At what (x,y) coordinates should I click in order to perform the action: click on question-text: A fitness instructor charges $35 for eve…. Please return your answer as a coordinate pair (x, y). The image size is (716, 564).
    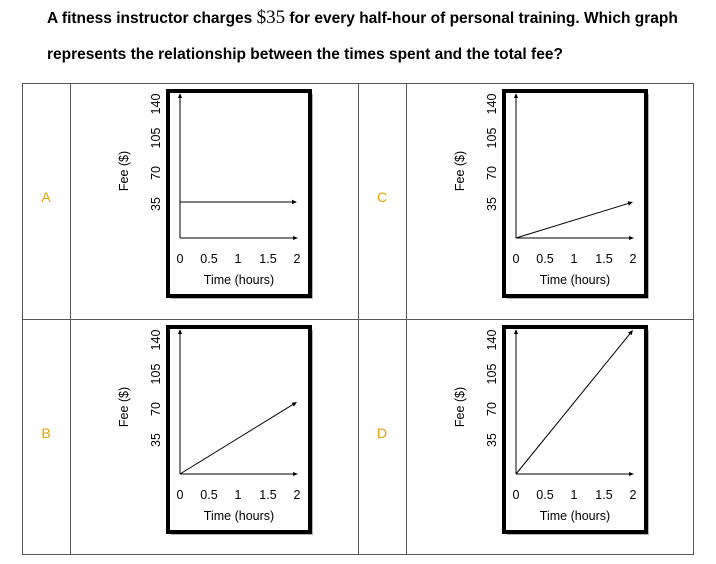
    Looking at the image, I should click on (379, 36).